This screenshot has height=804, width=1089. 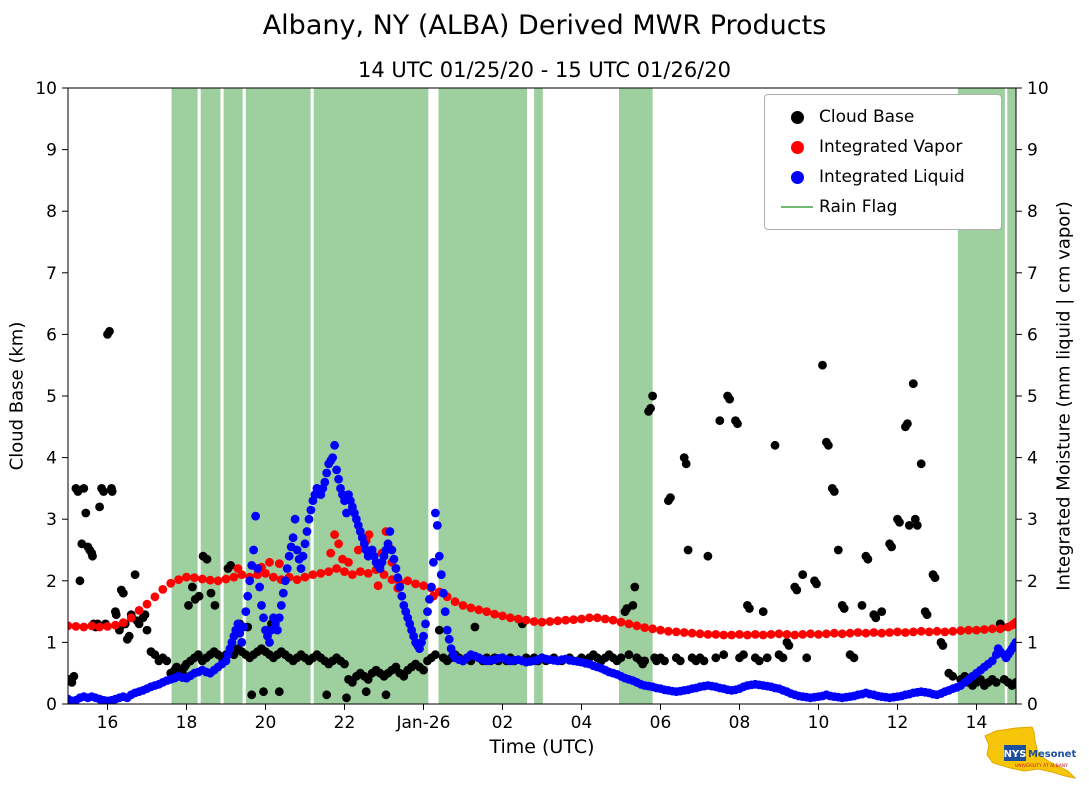 What do you see at coordinates (797, 207) in the screenshot?
I see `rain-flag-line-icon` at bounding box center [797, 207].